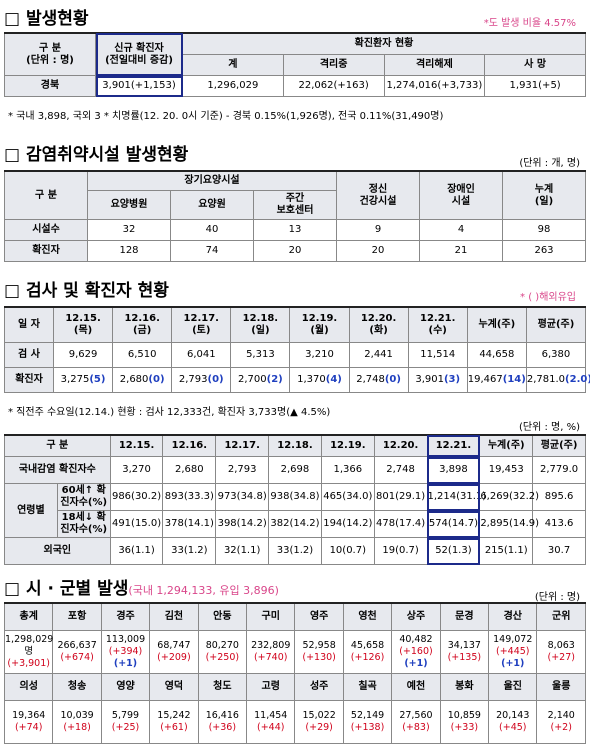 Image resolution: width=590 pixels, height=753 pixels. What do you see at coordinates (189, 470) in the screenshot?
I see `table-cell: 2,680` at bounding box center [189, 470].